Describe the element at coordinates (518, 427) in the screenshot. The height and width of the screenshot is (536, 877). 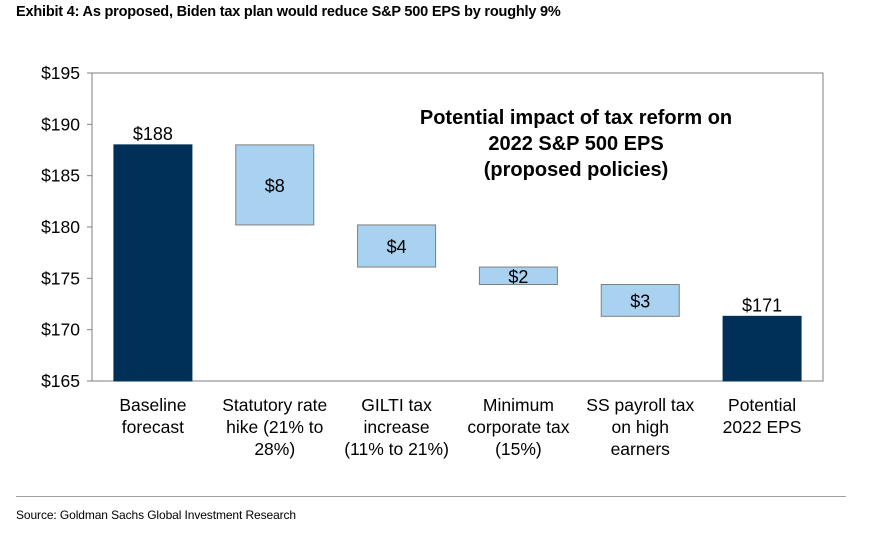
I see `x-category-label: Minimum corporate tax (15%)` at that location.